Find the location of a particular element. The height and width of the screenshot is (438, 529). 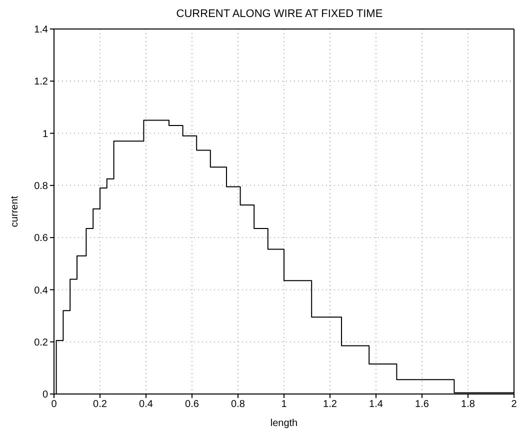

y-tick-label: 1.2 is located at coordinates (41, 82).